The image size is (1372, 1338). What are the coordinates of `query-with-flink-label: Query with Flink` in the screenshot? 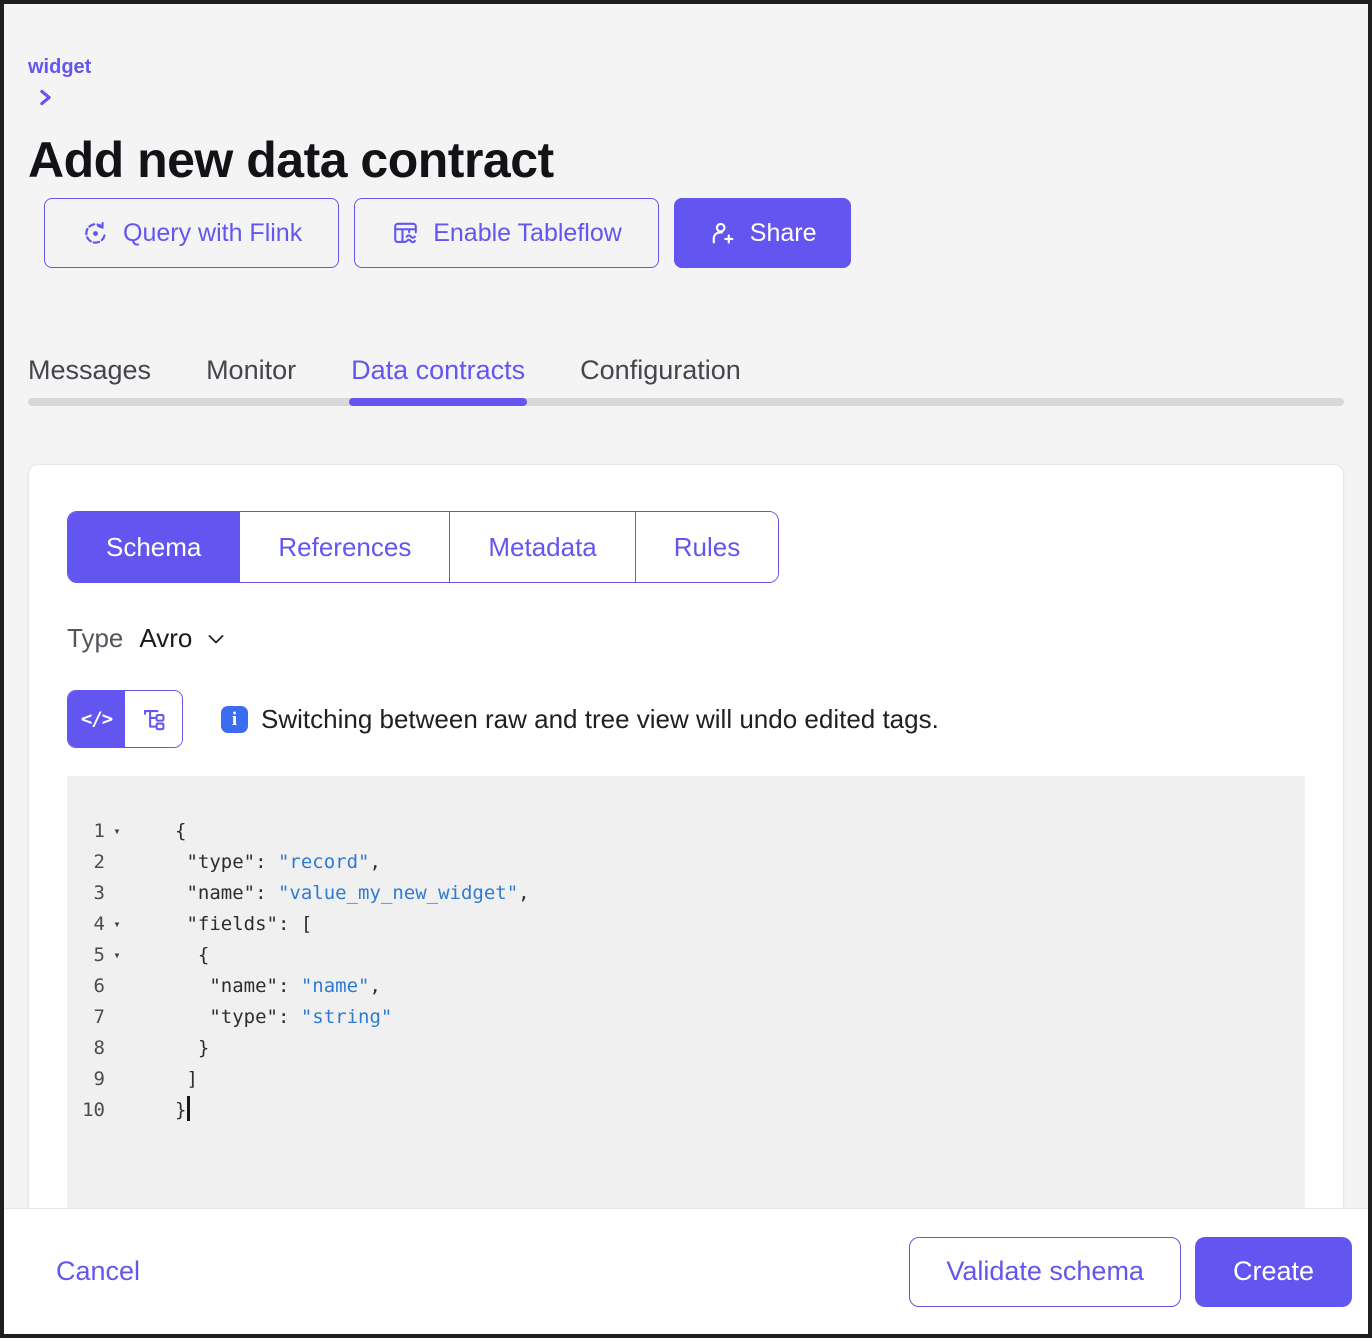 It's located at (213, 232).